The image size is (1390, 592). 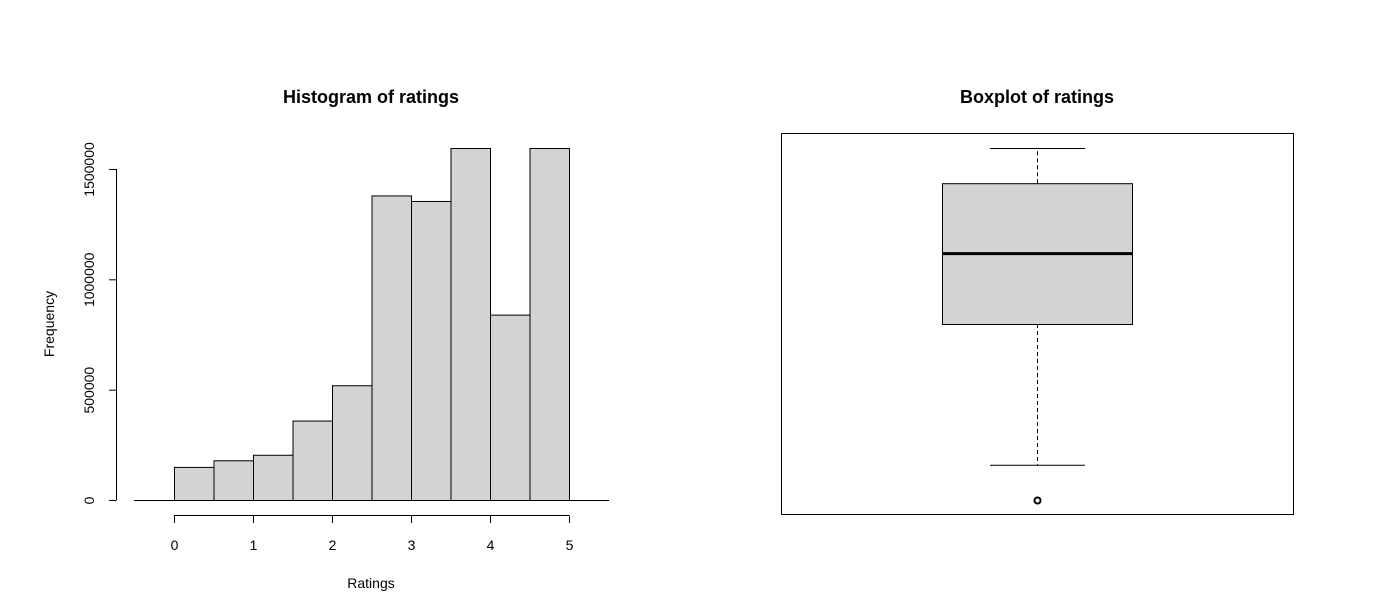 What do you see at coordinates (1037, 97) in the screenshot?
I see `boxplot-title: Boxplot of ratings` at bounding box center [1037, 97].